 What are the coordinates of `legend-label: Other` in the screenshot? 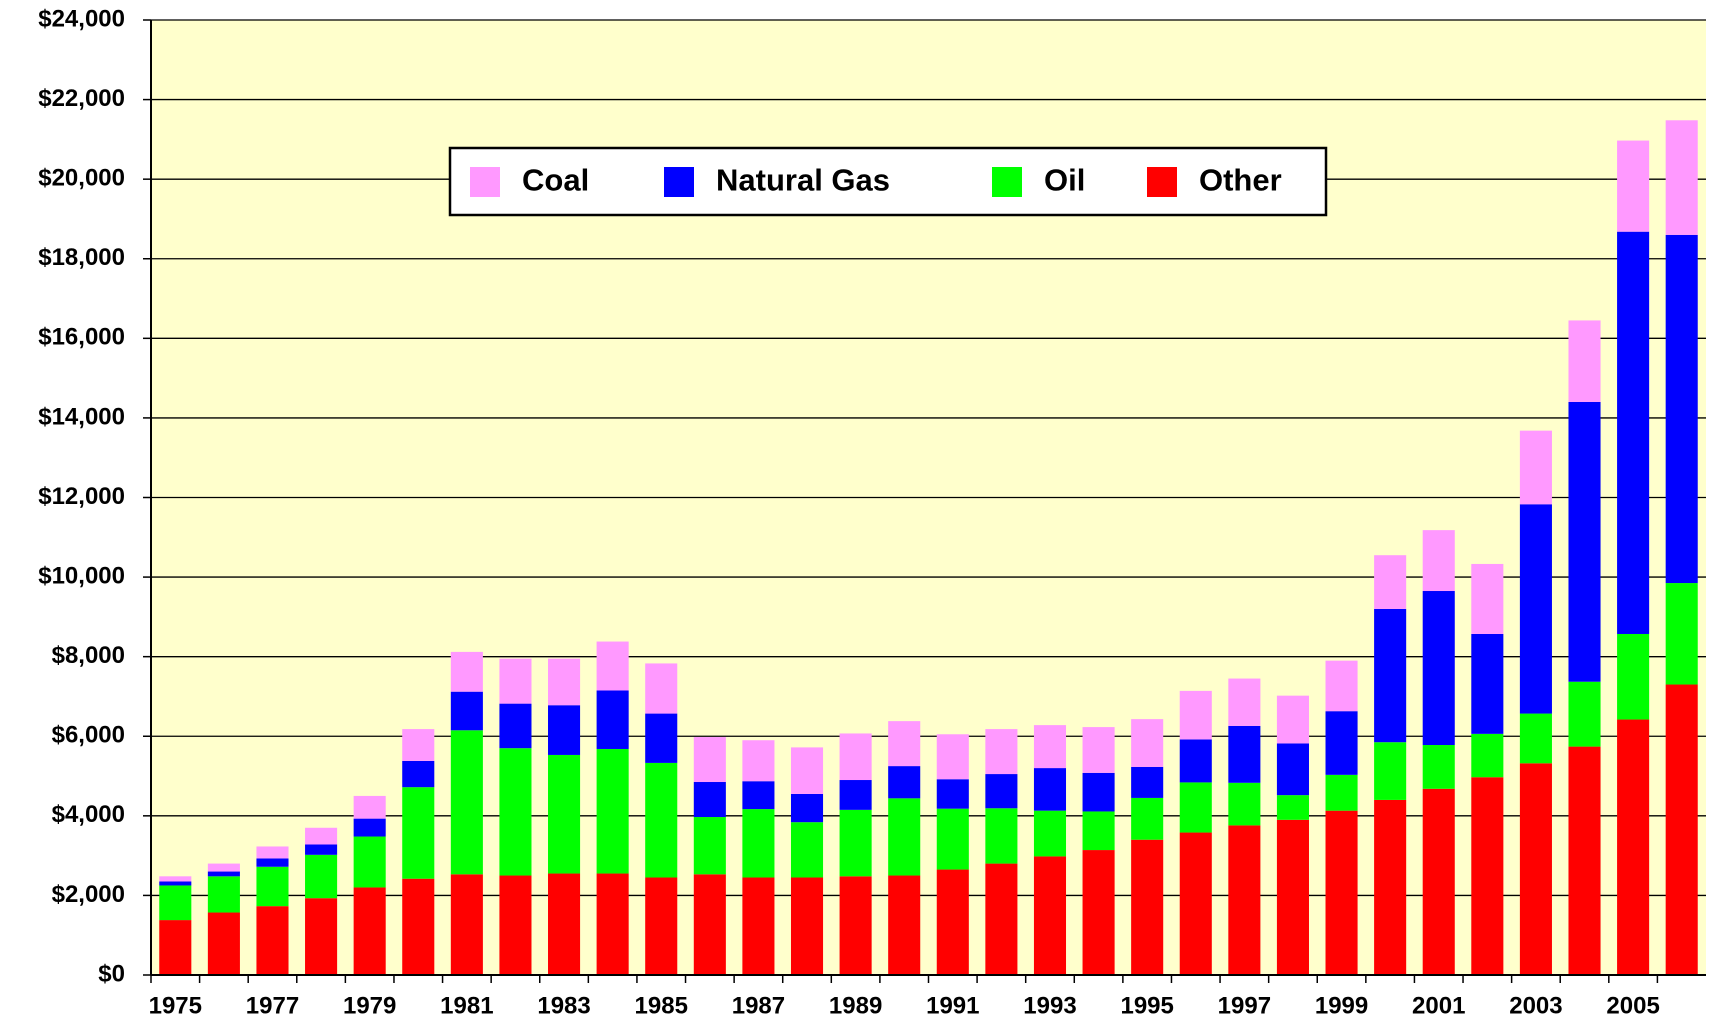 It's located at (1240, 180).